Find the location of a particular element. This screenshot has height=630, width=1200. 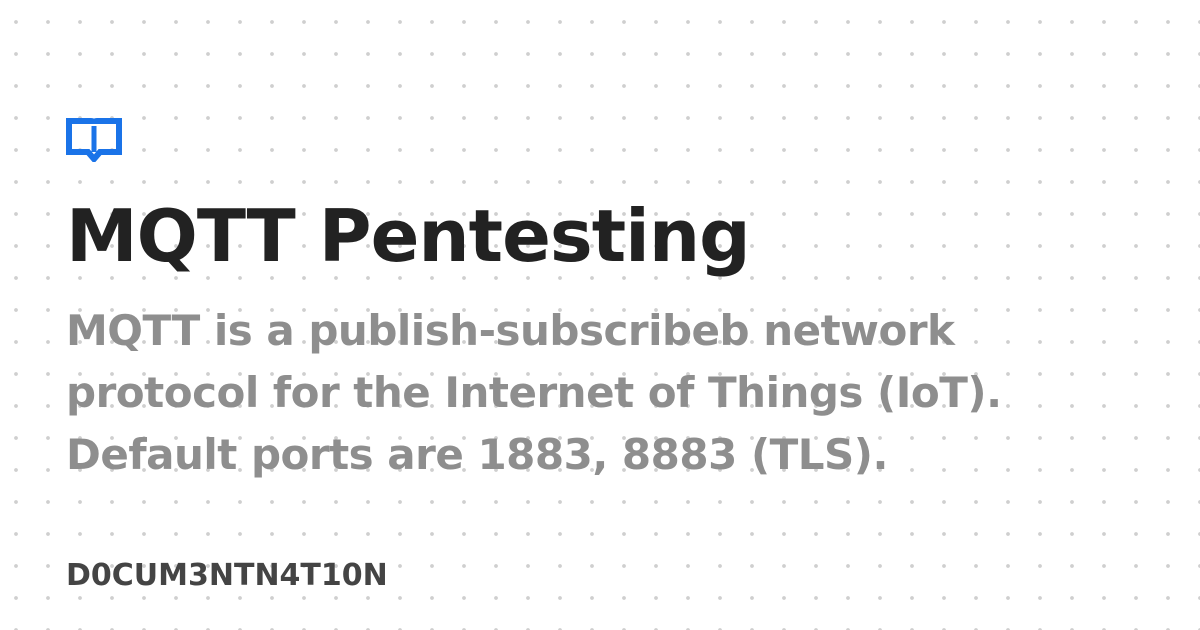

open-book-icon is located at coordinates (94, 141).